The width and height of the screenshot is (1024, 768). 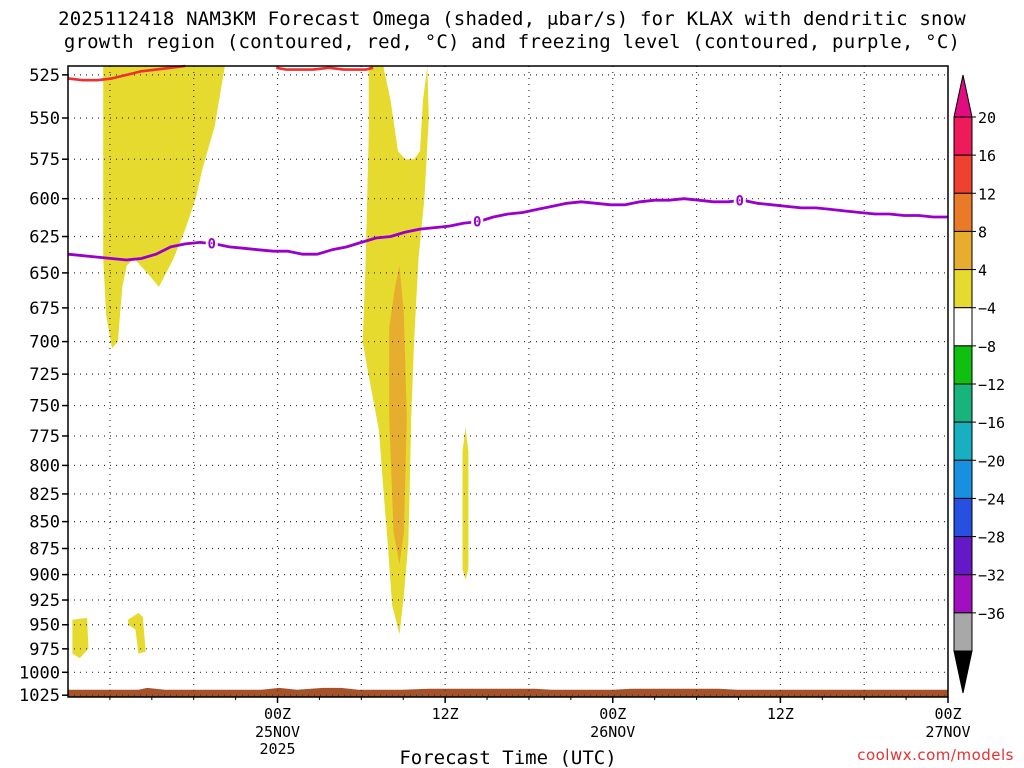 What do you see at coordinates (987, 347) in the screenshot?
I see `colorbar-label-7: −8` at bounding box center [987, 347].